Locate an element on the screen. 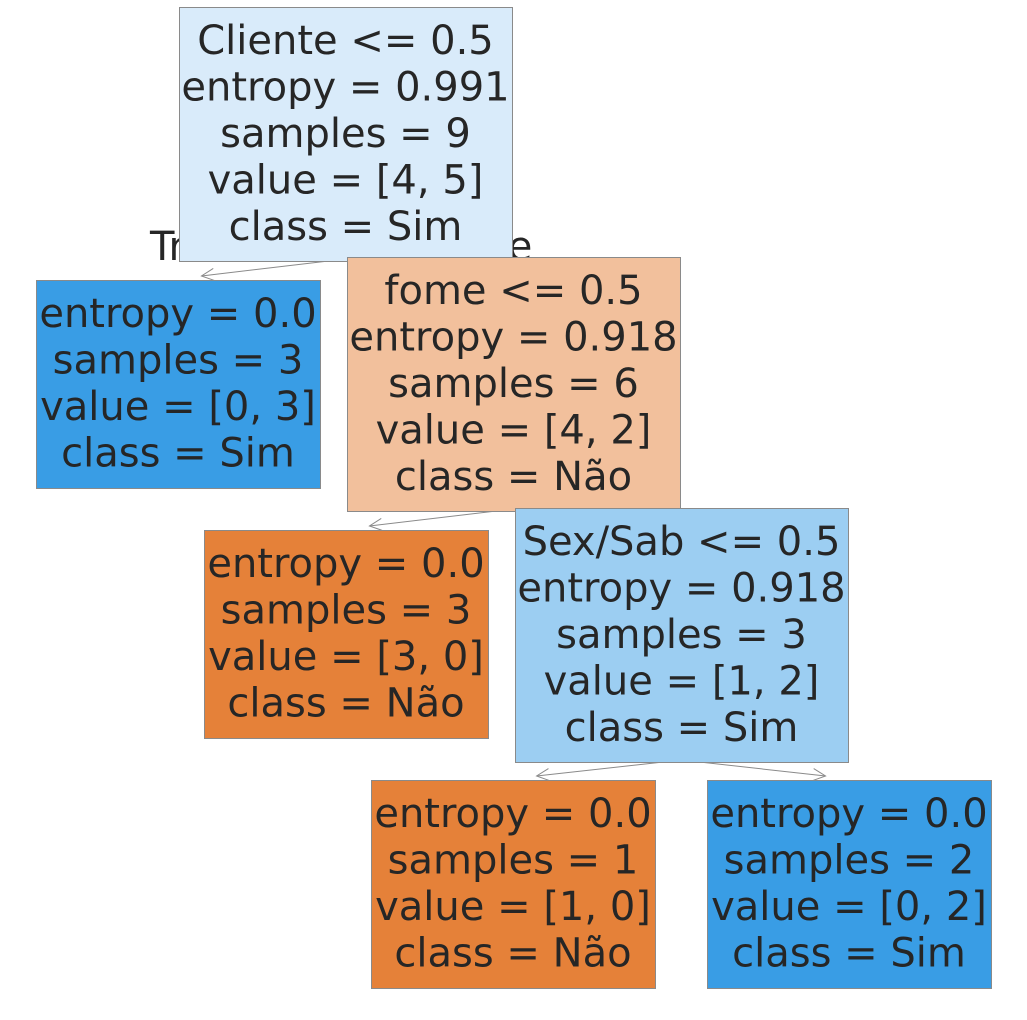 This screenshot has height=1020, width=1027. tree-node-line: samples = 2 is located at coordinates (849, 861).